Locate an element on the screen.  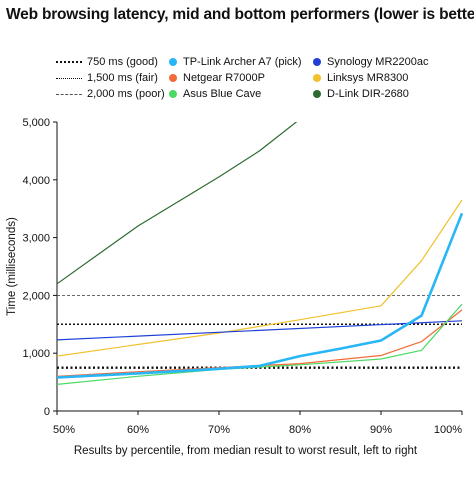
legend-item-ref-good: 750 ms (good) is located at coordinates (107, 62).